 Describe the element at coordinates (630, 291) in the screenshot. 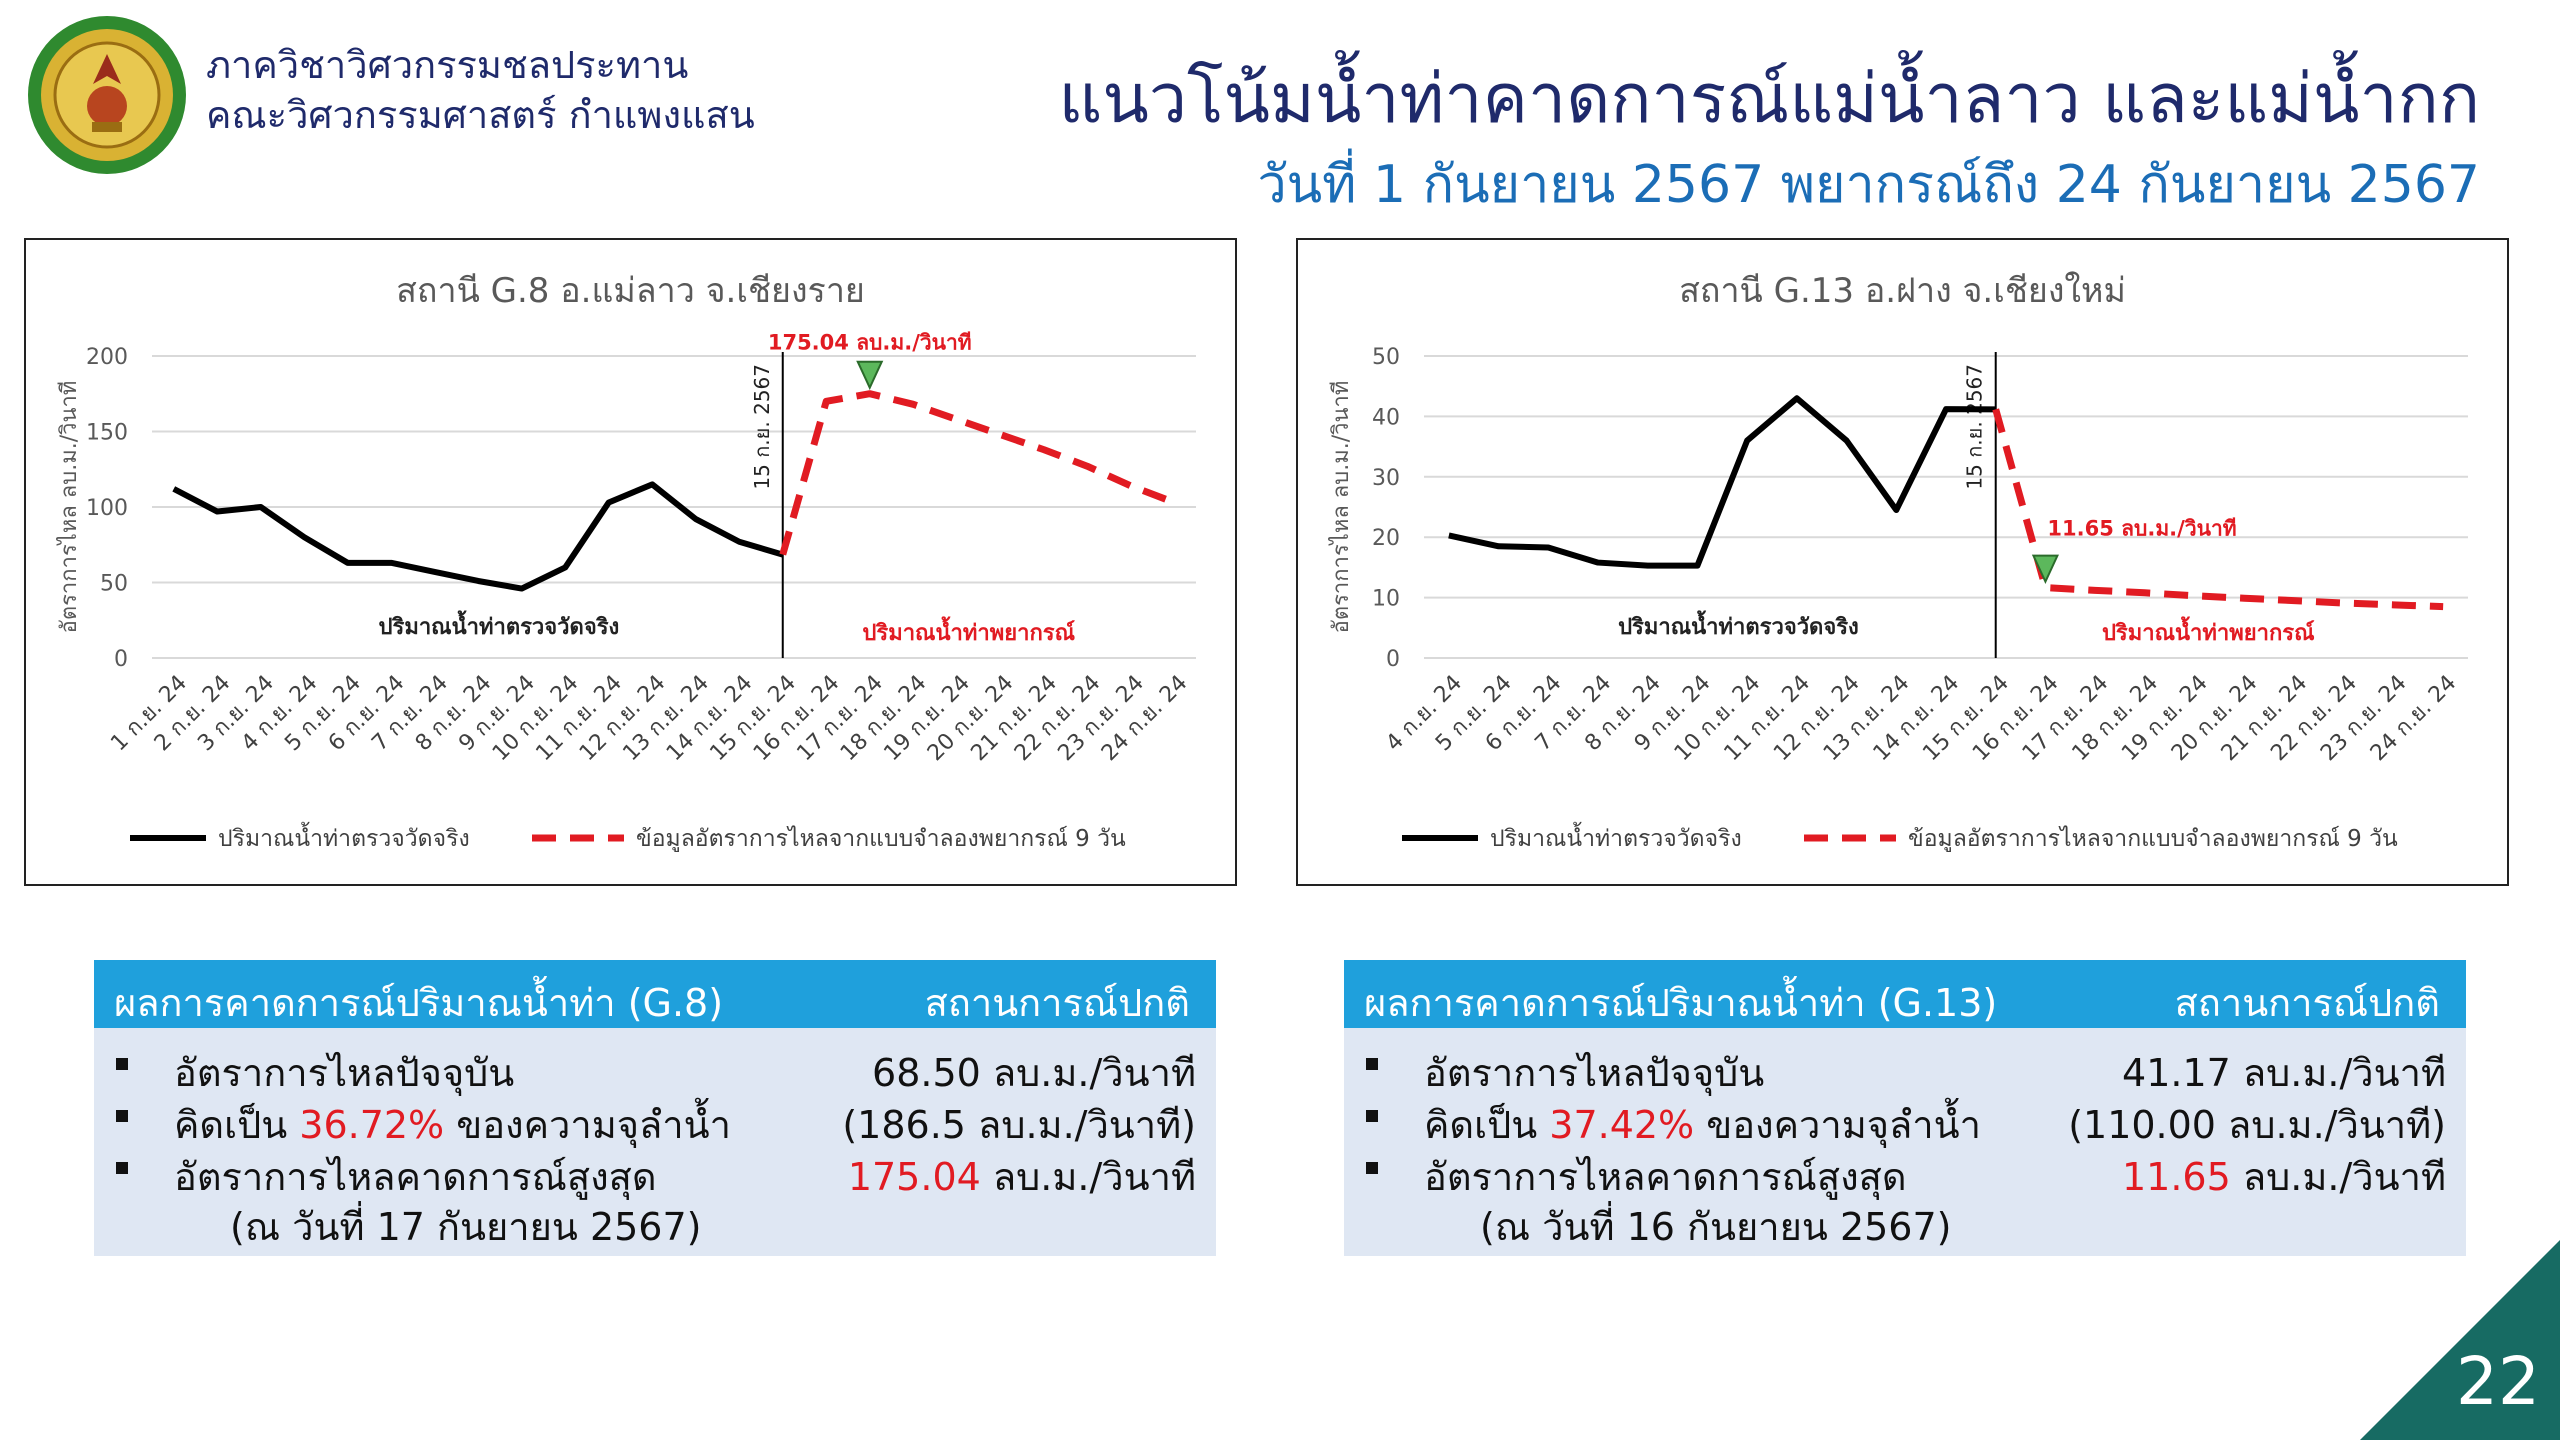

I see `chart-title: สถานี G.8 อ.แม่ลาว จ.เชียงราย` at that location.